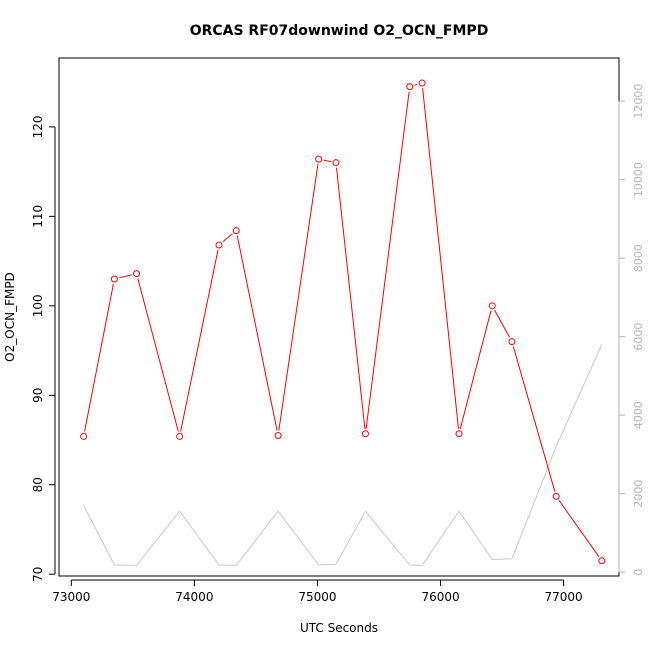  I want to click on x-axis: 73000 74000 75000 76000 77000, so click(317, 591).